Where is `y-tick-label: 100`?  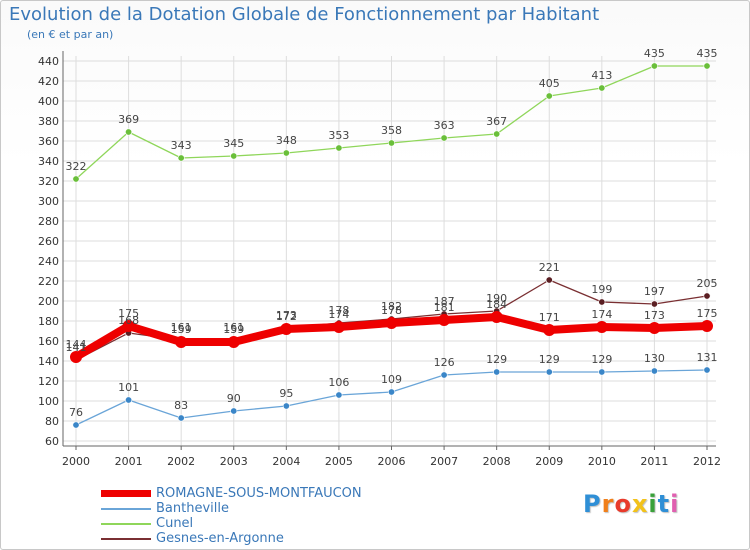
y-tick-label: 100 is located at coordinates (48, 401).